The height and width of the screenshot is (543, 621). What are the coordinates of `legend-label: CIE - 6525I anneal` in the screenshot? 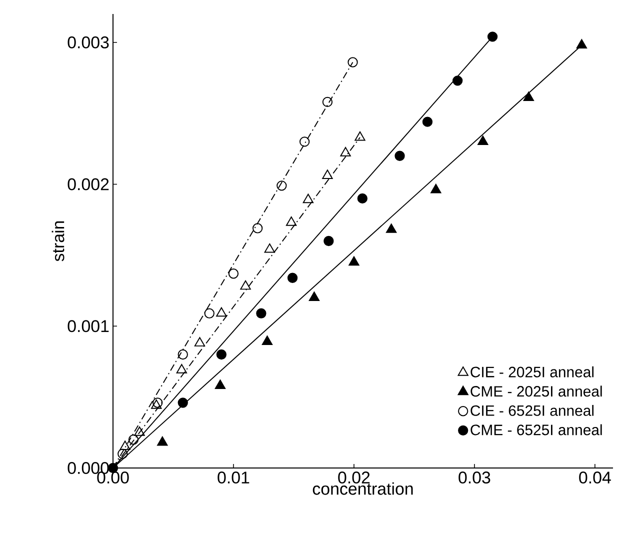 It's located at (532, 410).